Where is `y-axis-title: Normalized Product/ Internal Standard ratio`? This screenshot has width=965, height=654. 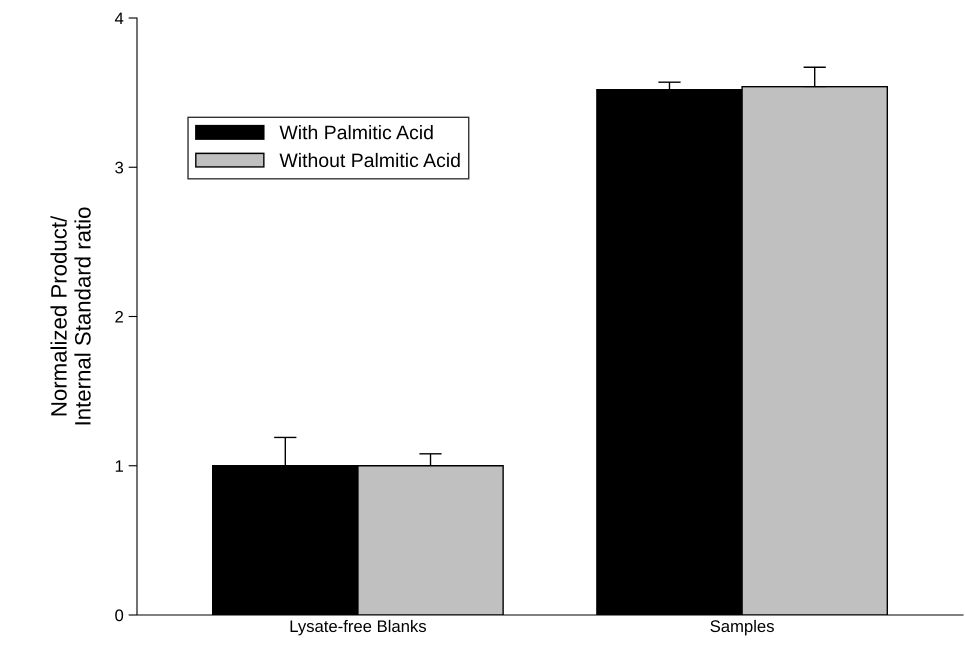
y-axis-title: Normalized Product/ Internal Standard ratio is located at coordinates (70, 315).